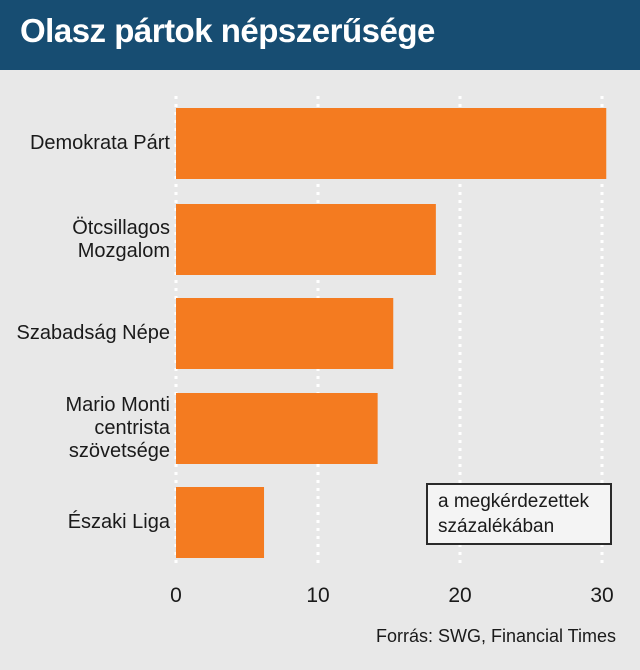 The image size is (640, 670). Describe the element at coordinates (317, 595) in the screenshot. I see `x-tick-label: 10` at that location.